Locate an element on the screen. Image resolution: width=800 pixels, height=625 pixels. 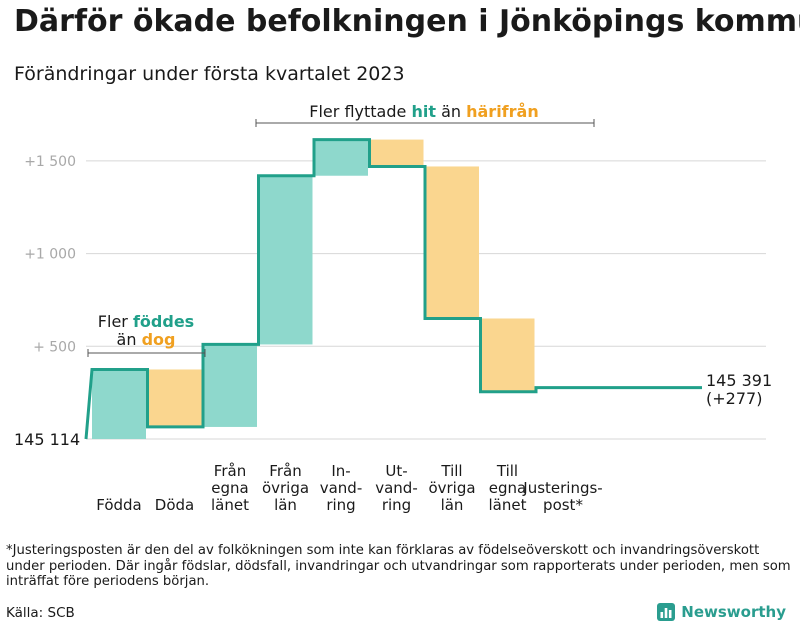
birth-annotation: Fler föddes än dog is located at coordinates (146, 334).